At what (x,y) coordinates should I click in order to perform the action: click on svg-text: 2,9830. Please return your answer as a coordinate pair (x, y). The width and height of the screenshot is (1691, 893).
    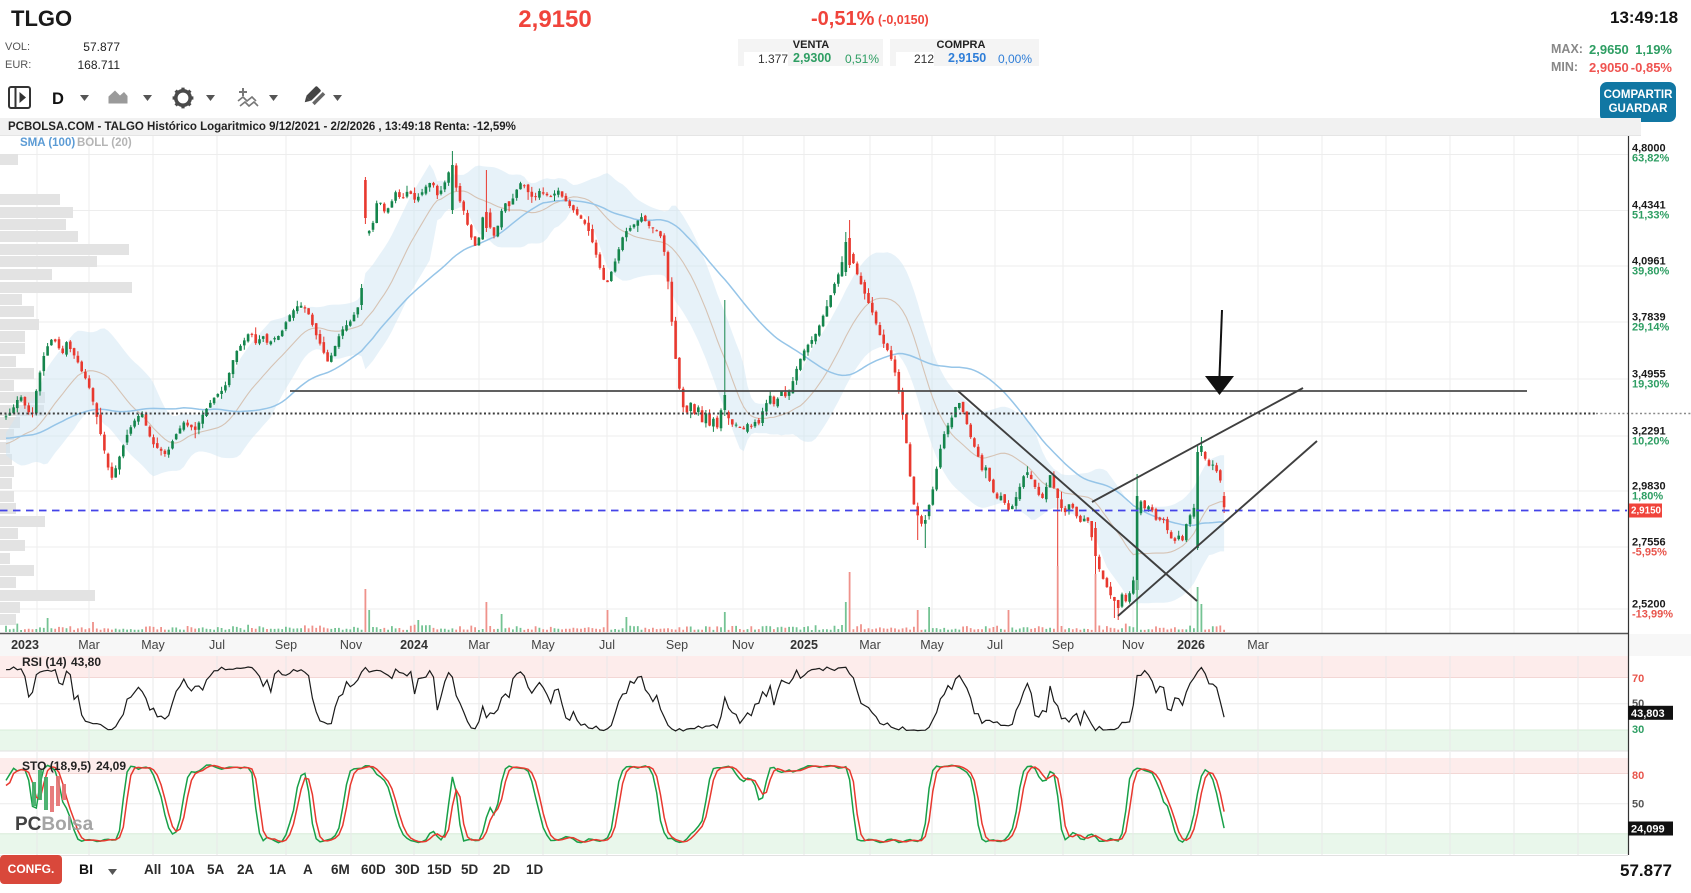
    Looking at the image, I should click on (1649, 487).